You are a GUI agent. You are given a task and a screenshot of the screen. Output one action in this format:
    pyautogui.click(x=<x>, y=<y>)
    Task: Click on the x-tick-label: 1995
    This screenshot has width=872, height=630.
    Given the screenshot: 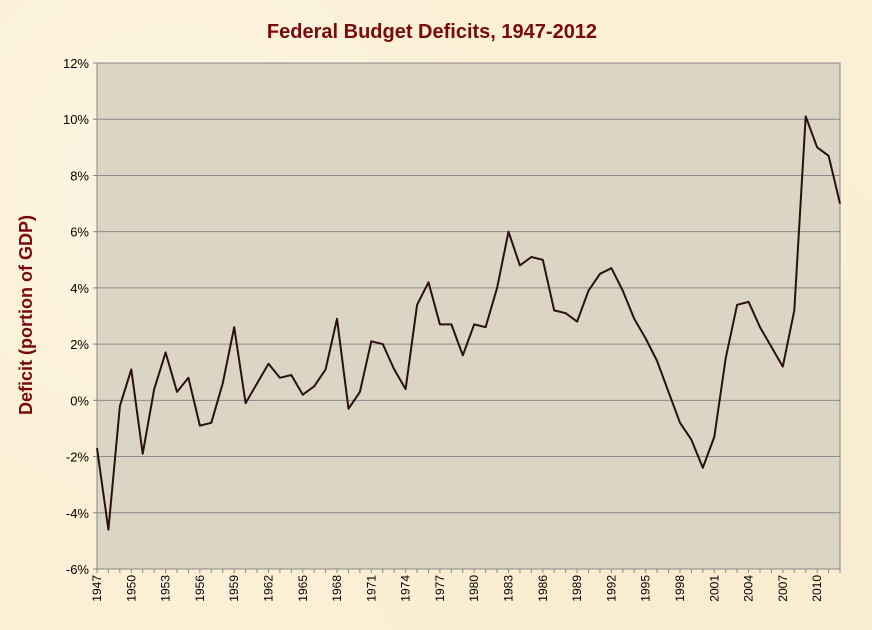 What is the action you would take?
    pyautogui.click(x=646, y=588)
    